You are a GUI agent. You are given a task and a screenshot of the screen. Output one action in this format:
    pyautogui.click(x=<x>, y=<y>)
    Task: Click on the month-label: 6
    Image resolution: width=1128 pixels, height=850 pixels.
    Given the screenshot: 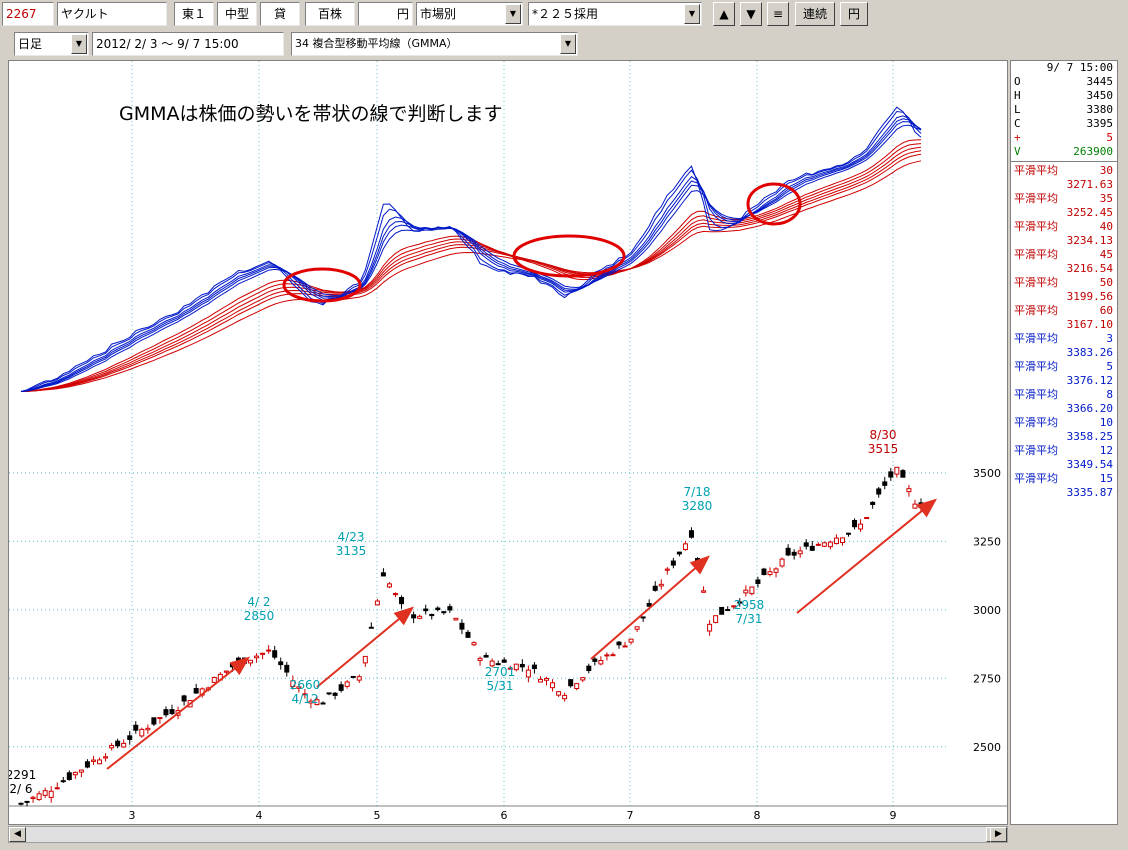 What is the action you would take?
    pyautogui.click(x=504, y=815)
    